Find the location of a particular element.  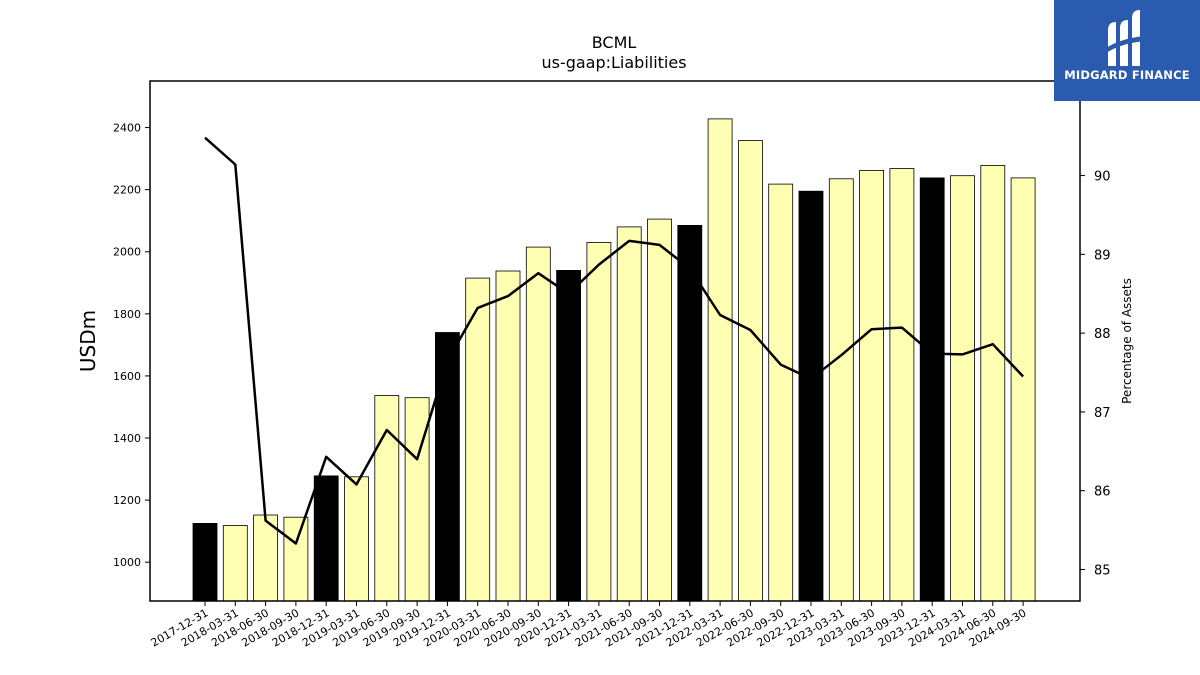

logo-mark-icon is located at coordinates (1126, 38).